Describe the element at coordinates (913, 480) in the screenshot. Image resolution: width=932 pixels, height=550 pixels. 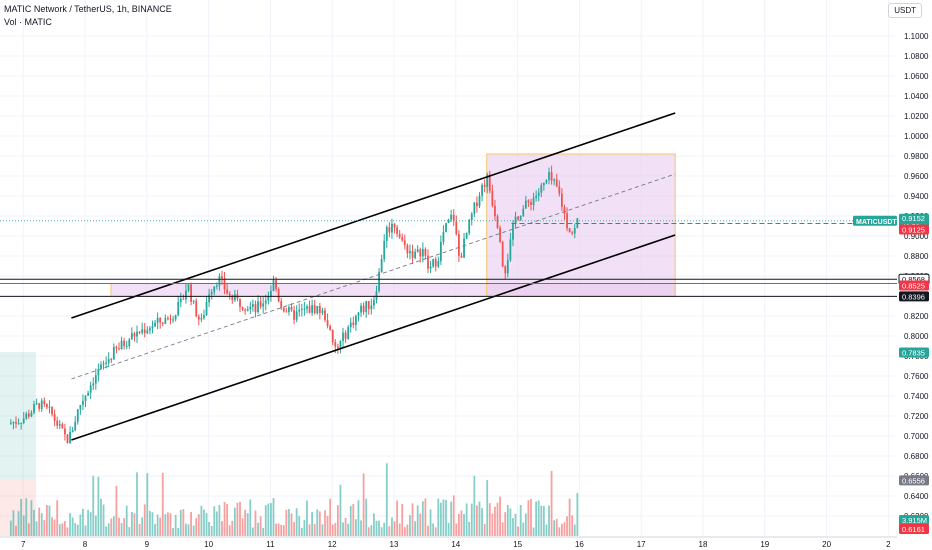
I see `gray-box-label: 0.6556` at that location.